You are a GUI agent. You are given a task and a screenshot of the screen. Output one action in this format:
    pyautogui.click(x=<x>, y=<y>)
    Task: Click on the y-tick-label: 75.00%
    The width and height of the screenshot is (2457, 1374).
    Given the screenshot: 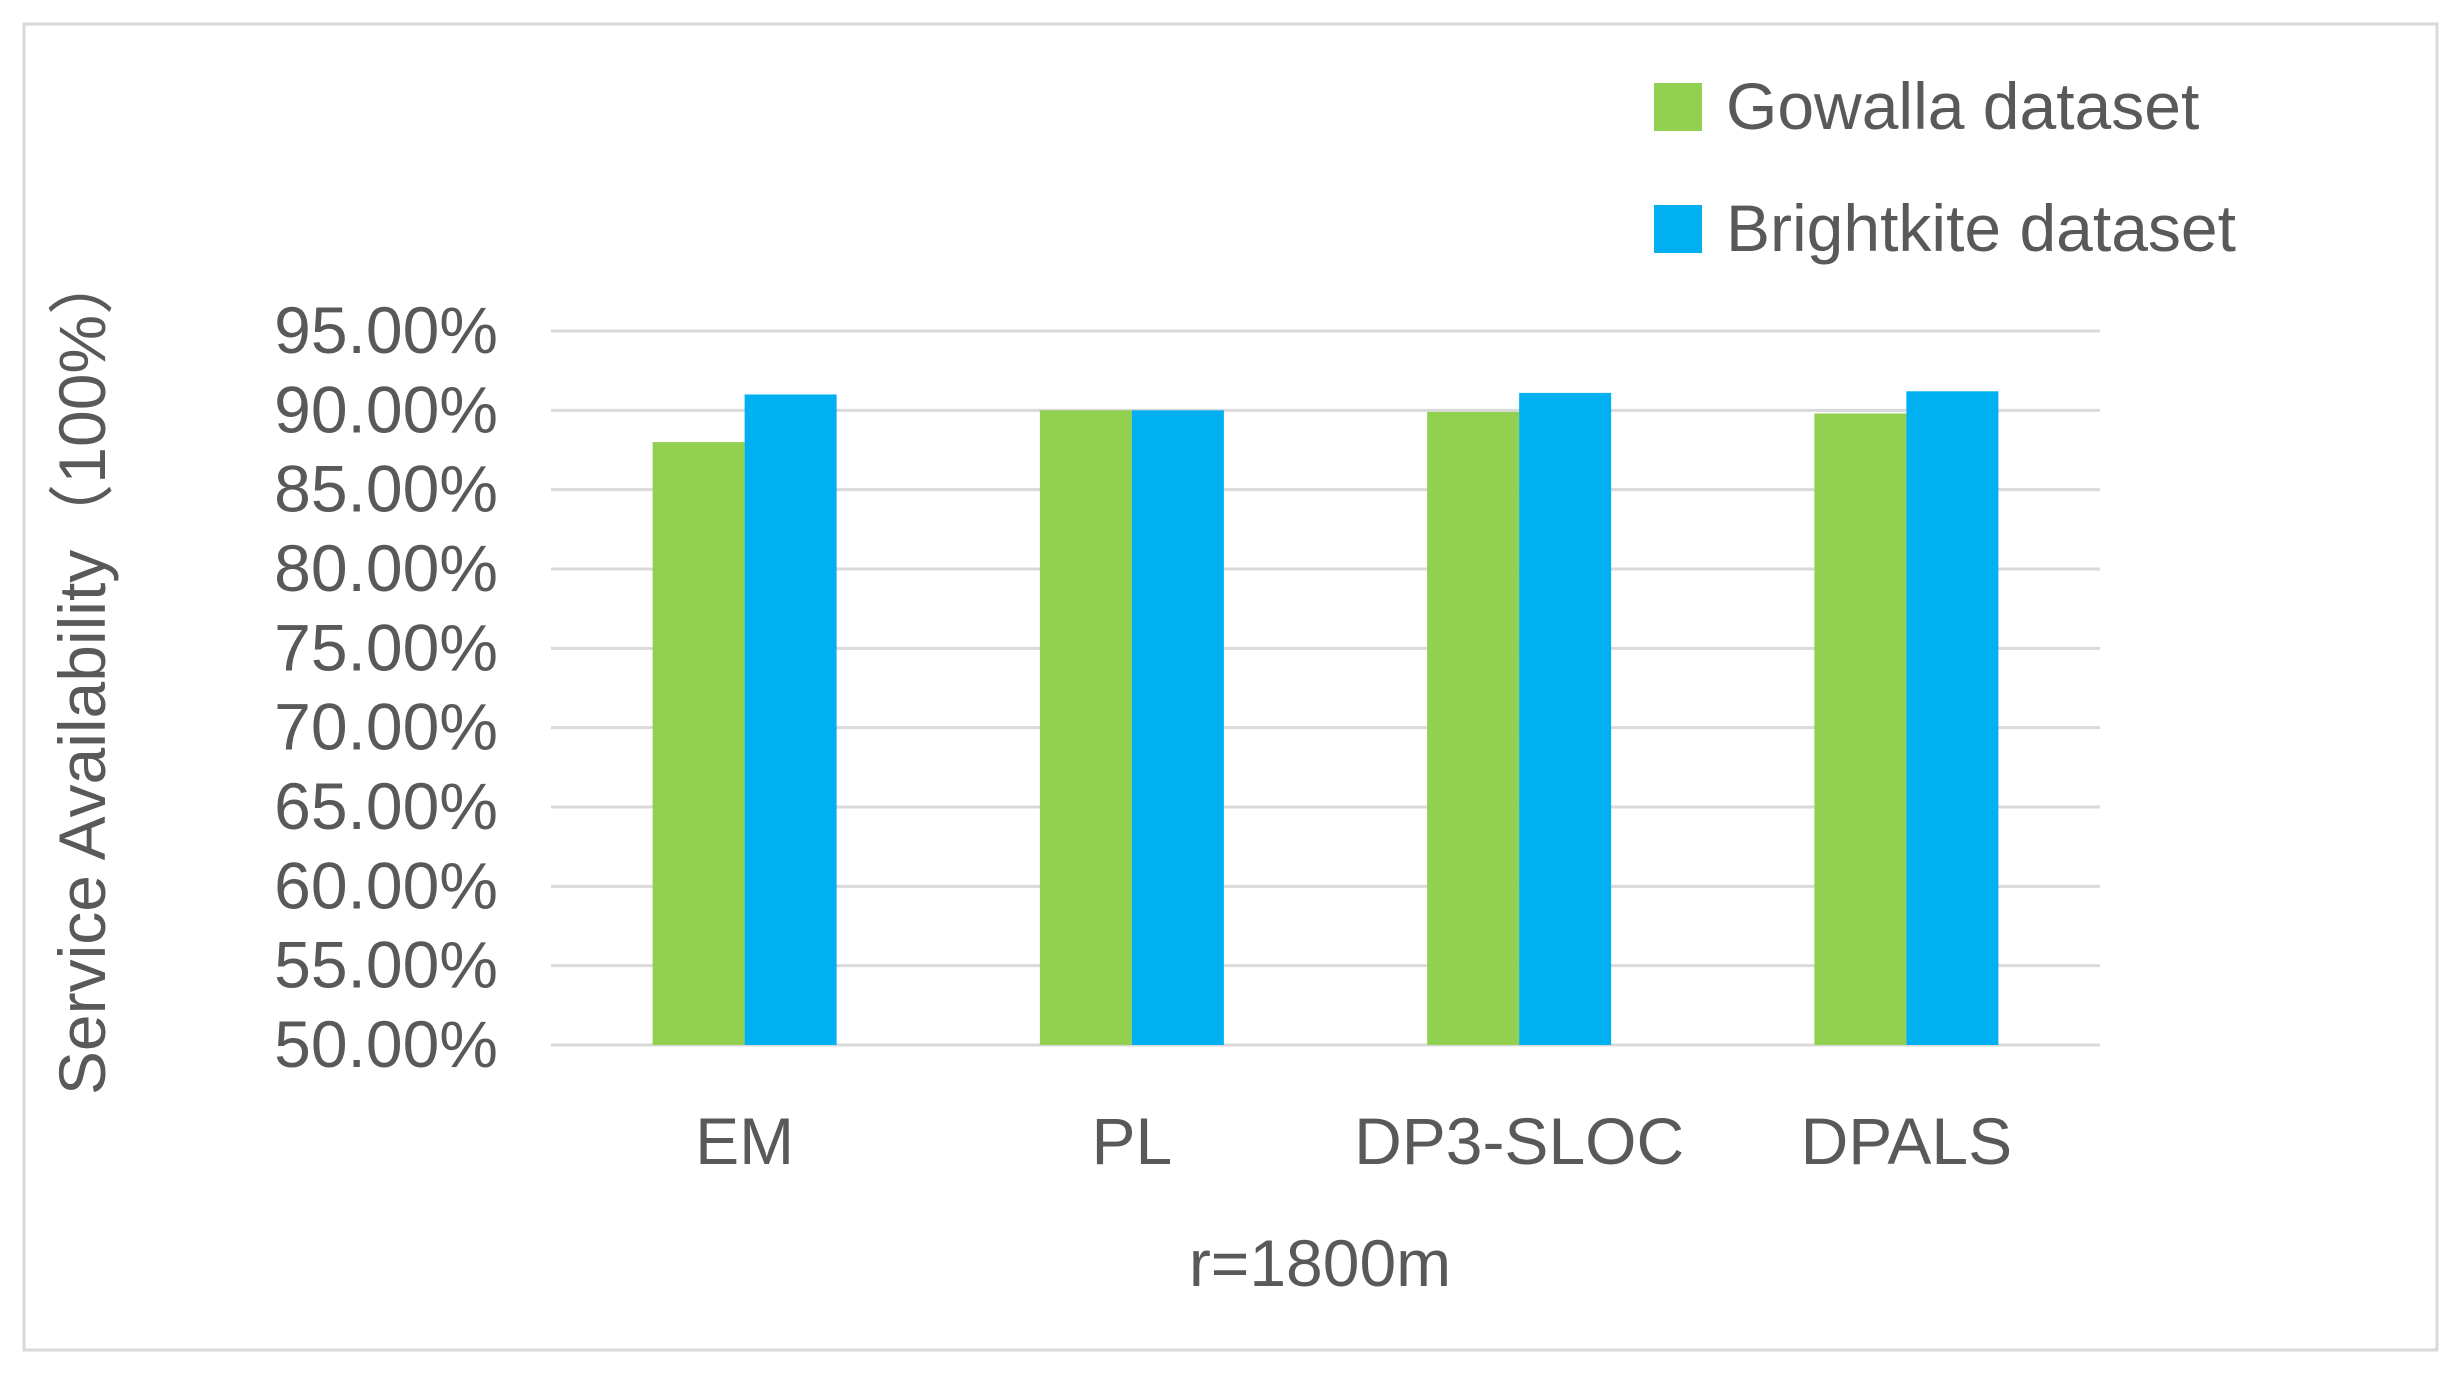 What is the action you would take?
    pyautogui.click(x=386, y=647)
    